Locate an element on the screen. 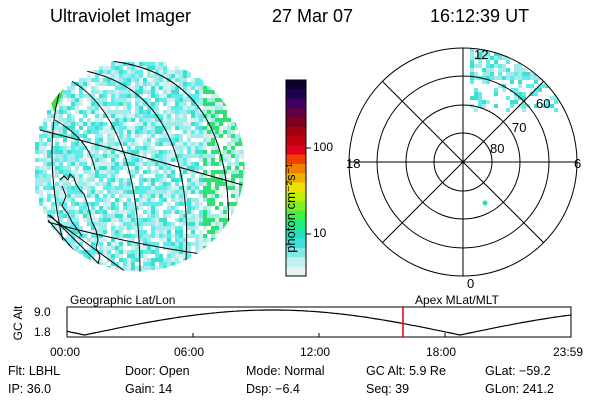 The width and height of the screenshot is (600, 400). mlt-label-18: 18 is located at coordinates (353, 163).